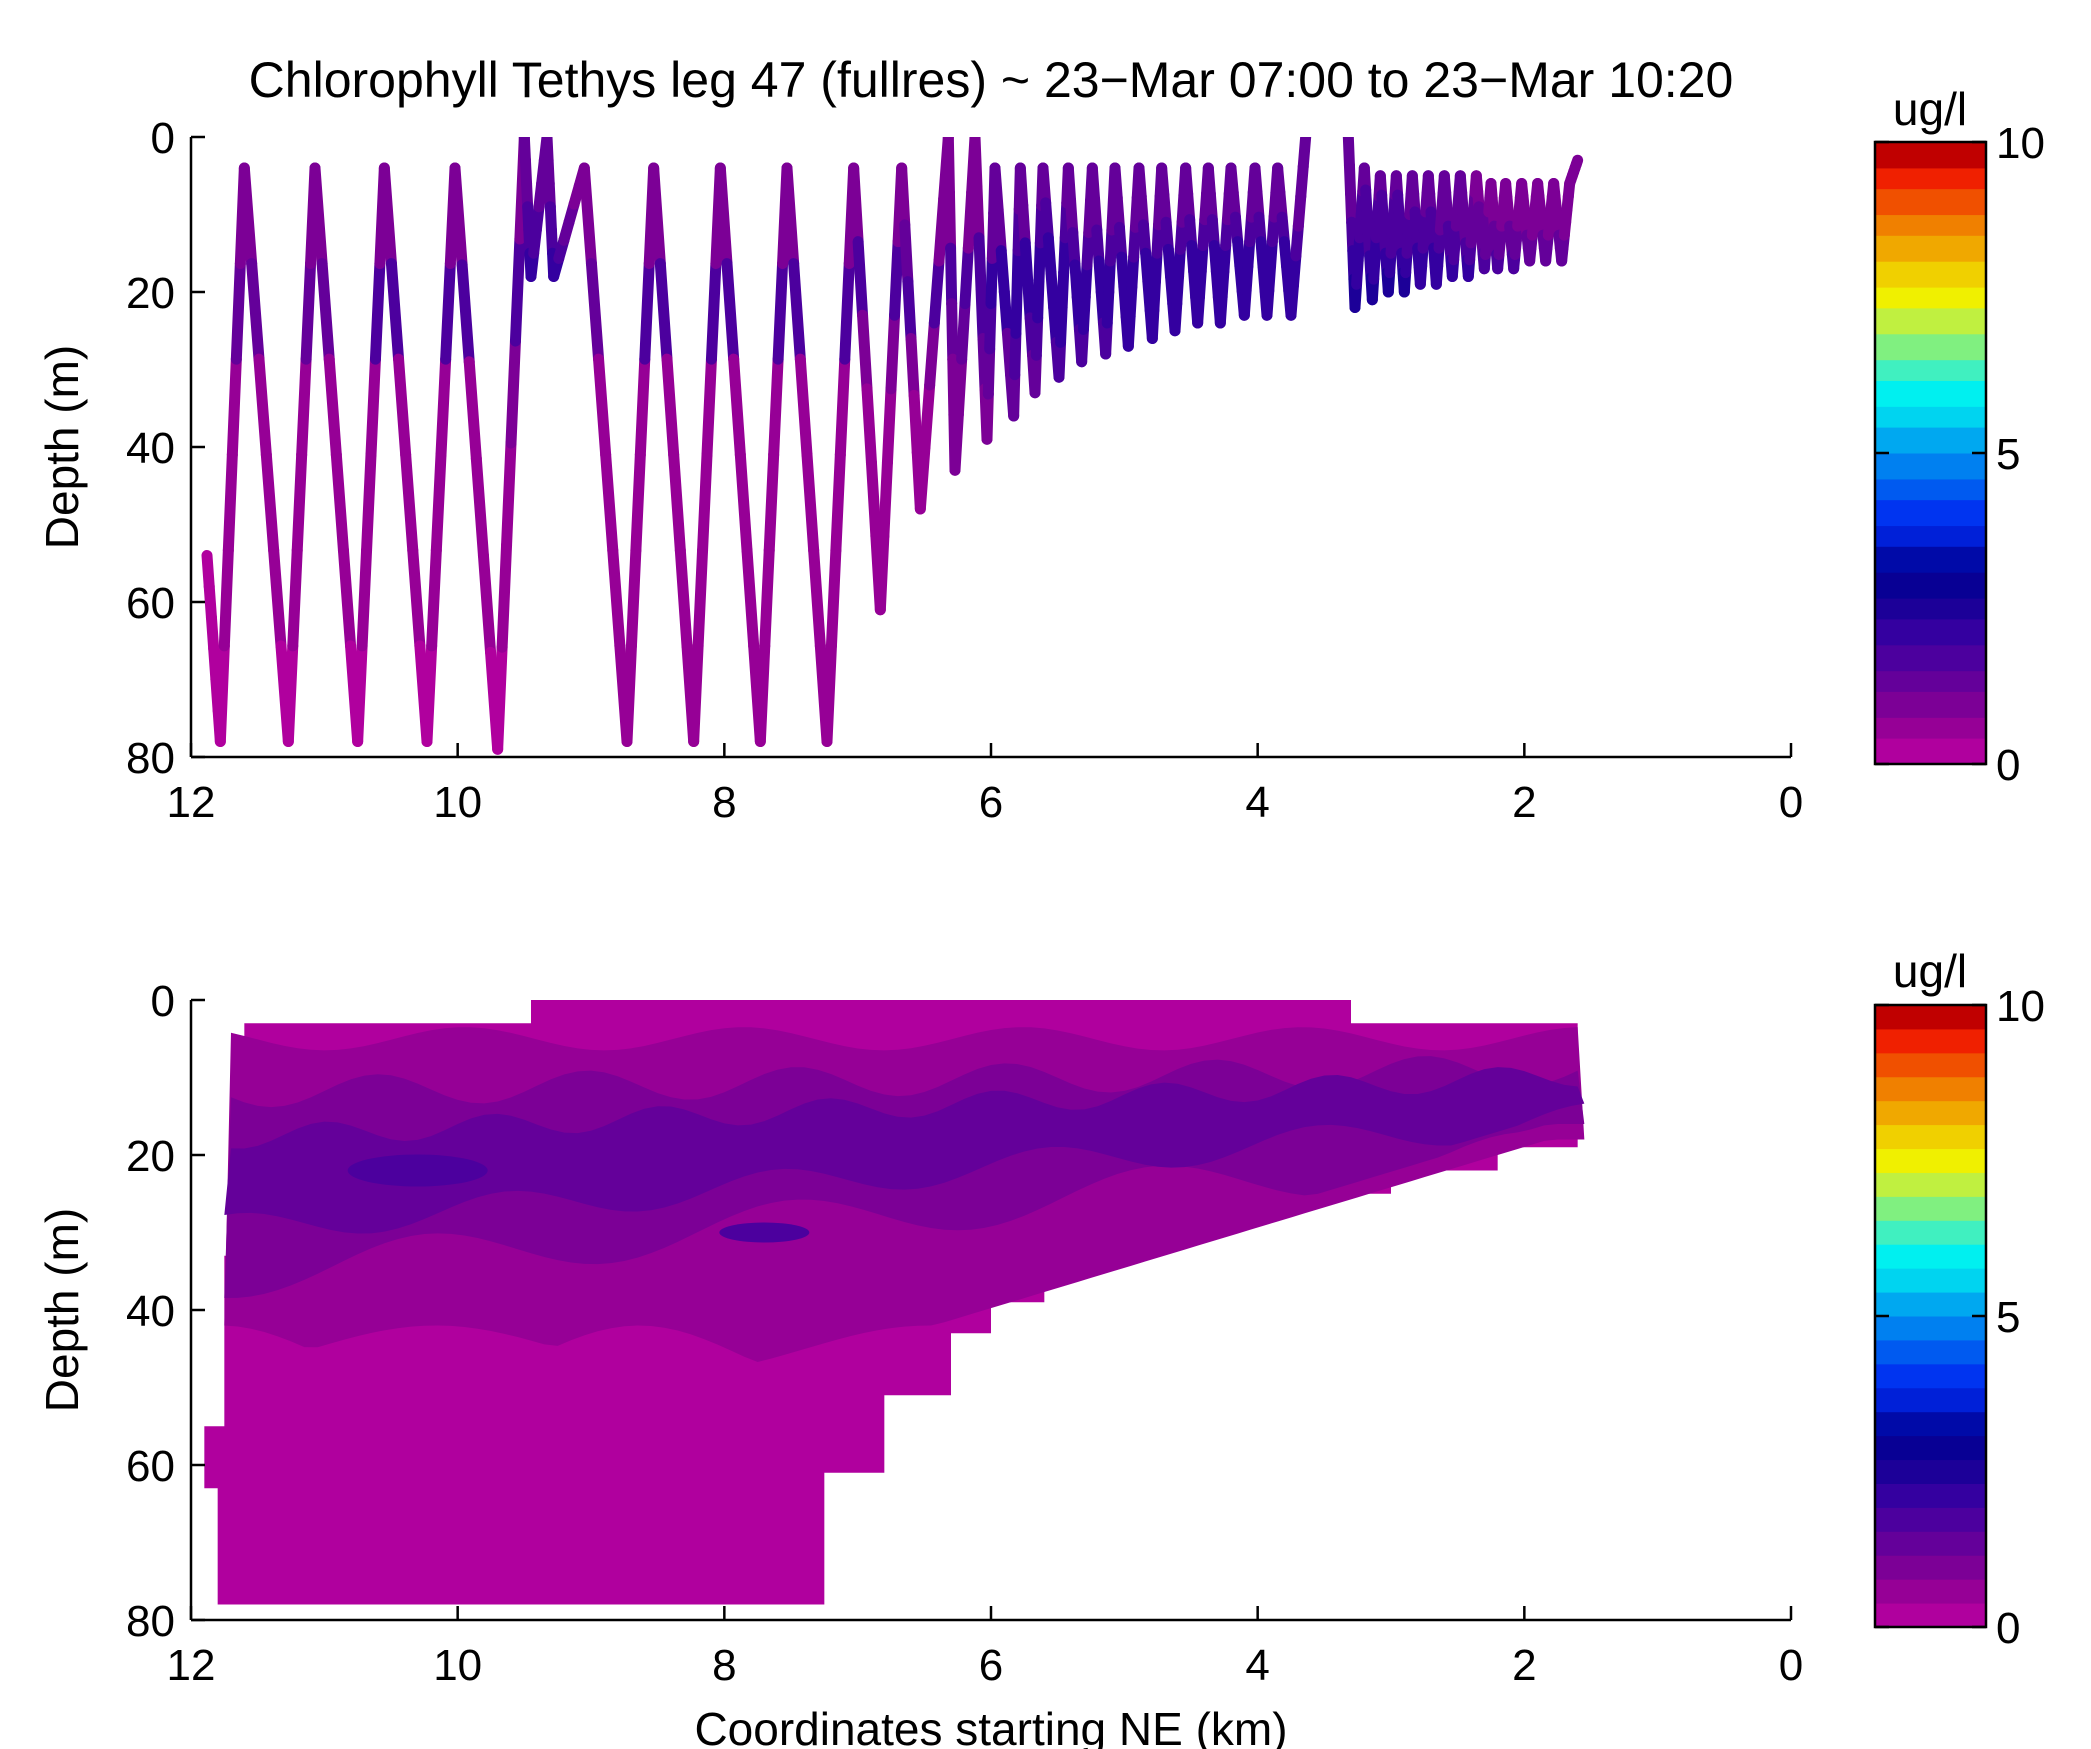 This screenshot has width=2091, height=1749. I want to click on bottom-colorbar: ug/l 0 5 10, so click(1959, 1299).